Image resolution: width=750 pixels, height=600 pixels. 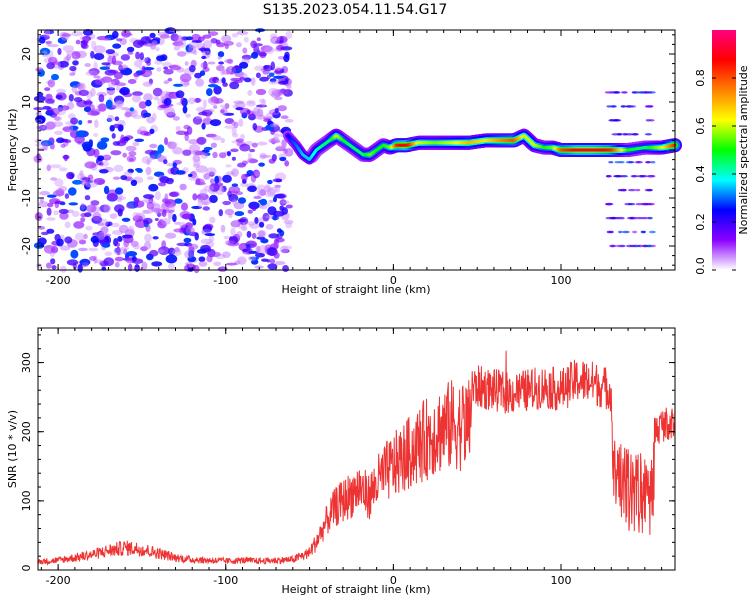 I want to click on snr-x-axis-label: Height of straight line (km), so click(x=355, y=589).